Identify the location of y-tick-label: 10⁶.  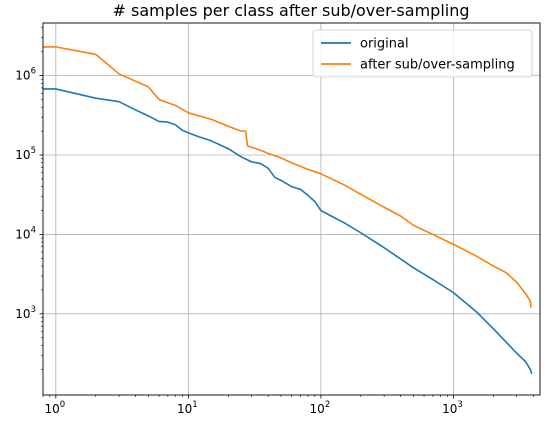
(25, 75).